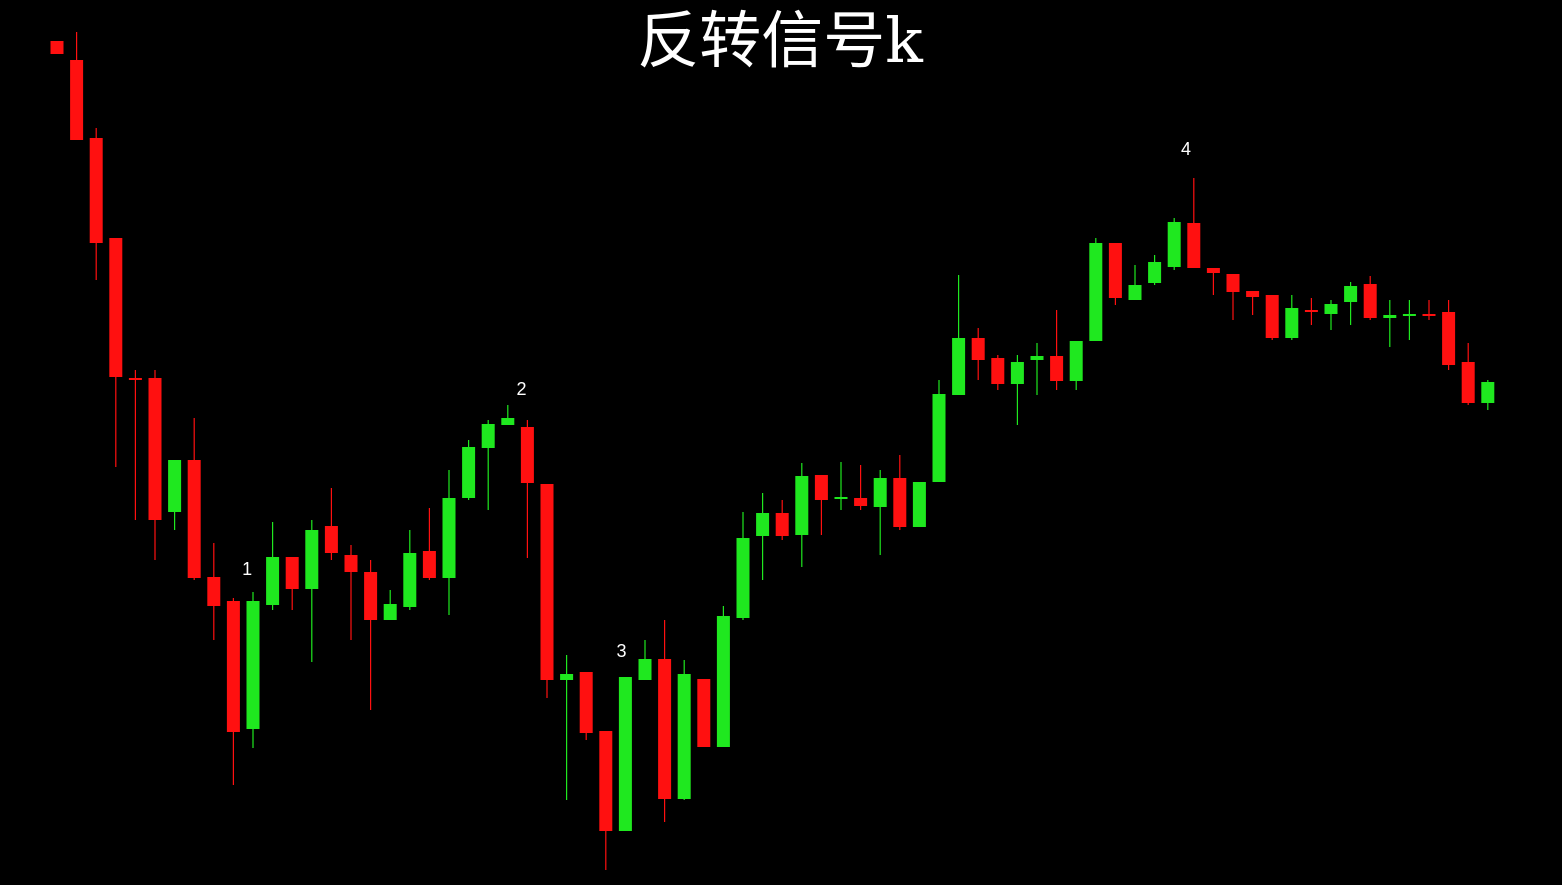  I want to click on annotation: 2, so click(522, 389).